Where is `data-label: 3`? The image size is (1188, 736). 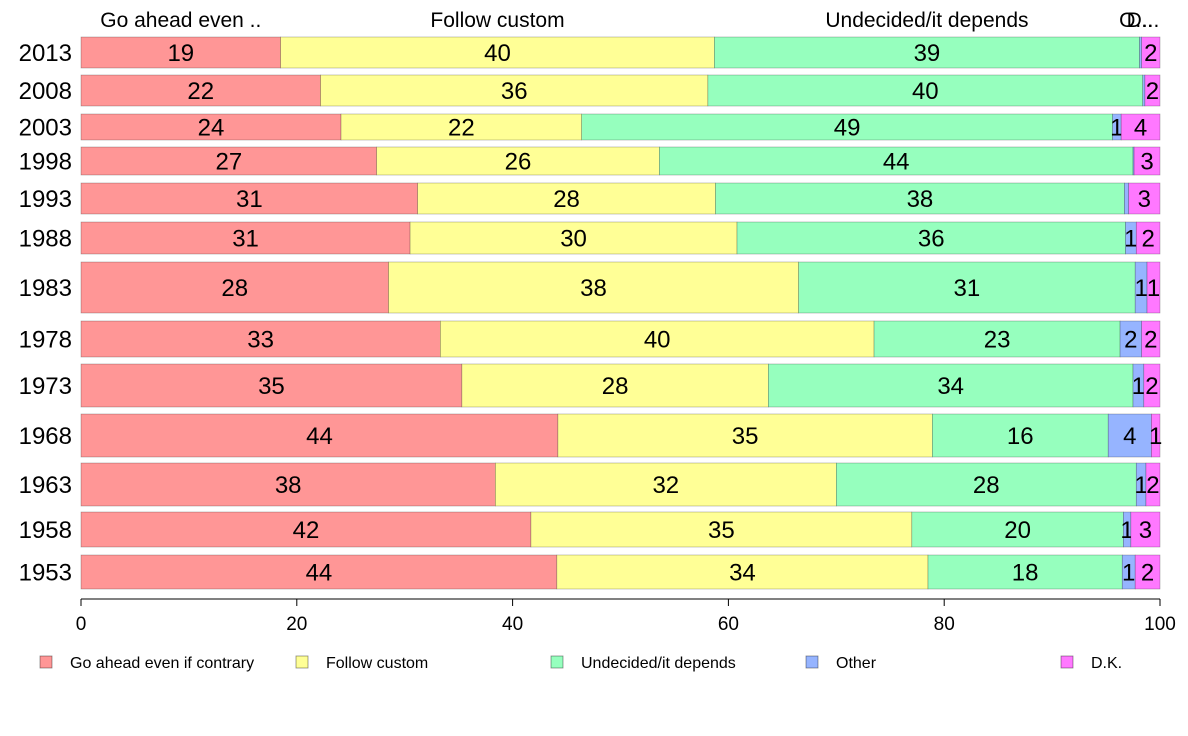
data-label: 3 is located at coordinates (1145, 530).